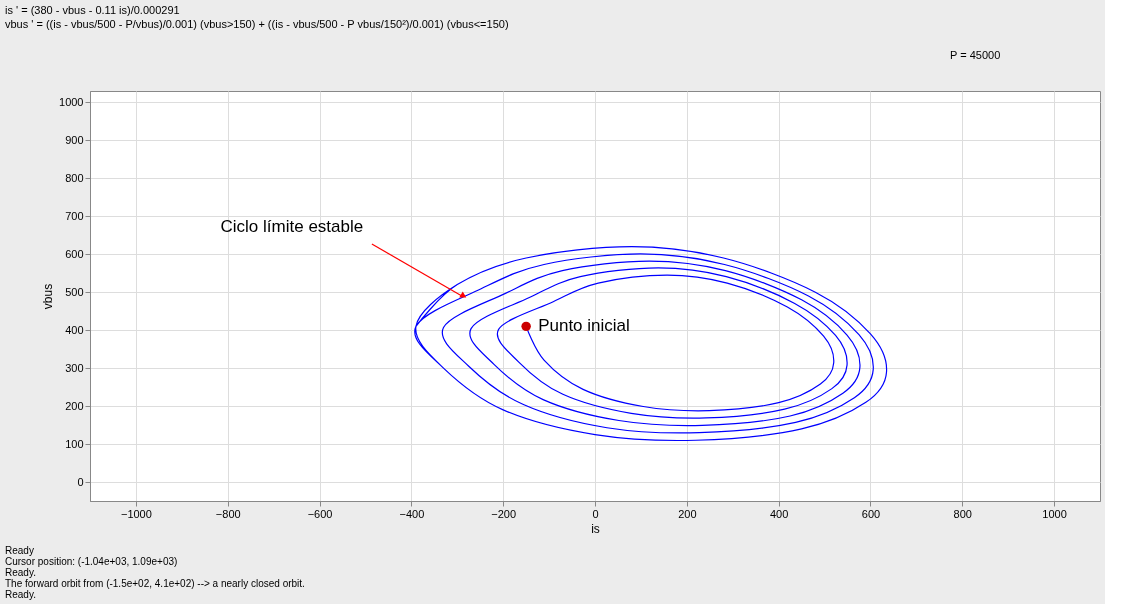 The width and height of the screenshot is (1130, 604). What do you see at coordinates (19, 550) in the screenshot?
I see `text: Ready` at bounding box center [19, 550].